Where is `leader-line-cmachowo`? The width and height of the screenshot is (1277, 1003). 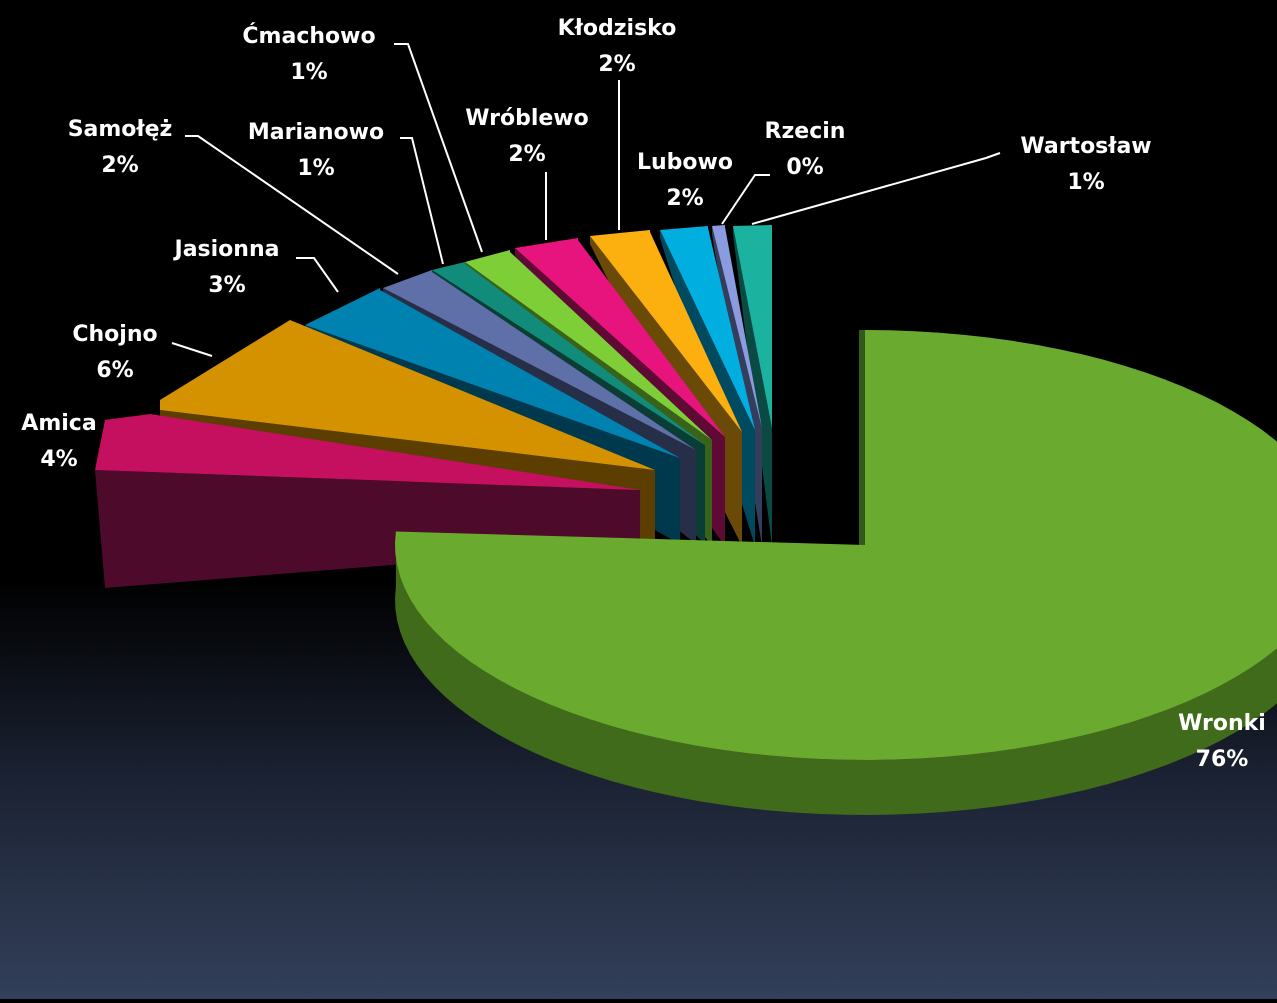 leader-line-cmachowo is located at coordinates (438, 148).